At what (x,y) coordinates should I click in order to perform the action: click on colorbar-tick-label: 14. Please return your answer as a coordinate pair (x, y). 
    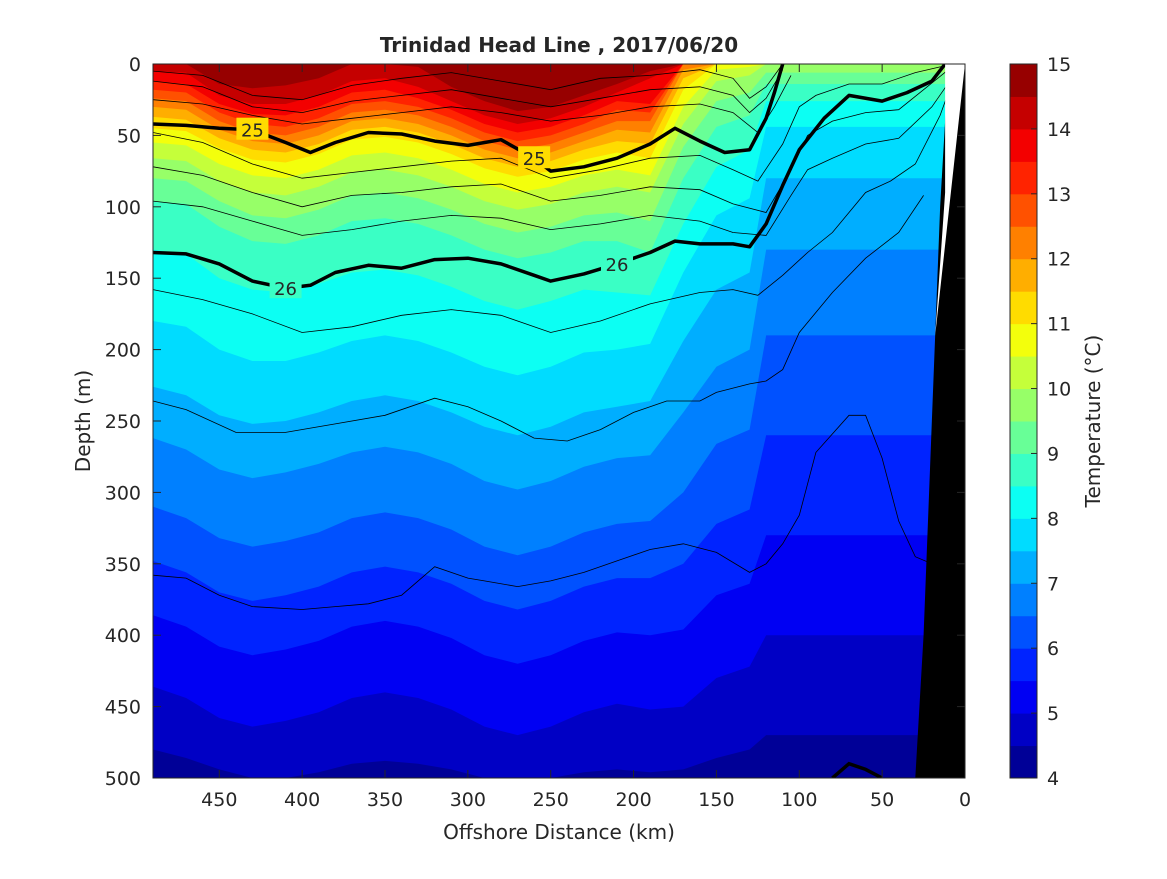
    Looking at the image, I should click on (1059, 130).